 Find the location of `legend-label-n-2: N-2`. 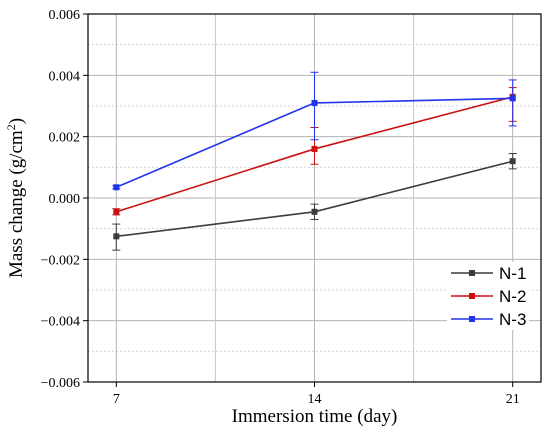

legend-label-n-2: N-2 is located at coordinates (512, 296).